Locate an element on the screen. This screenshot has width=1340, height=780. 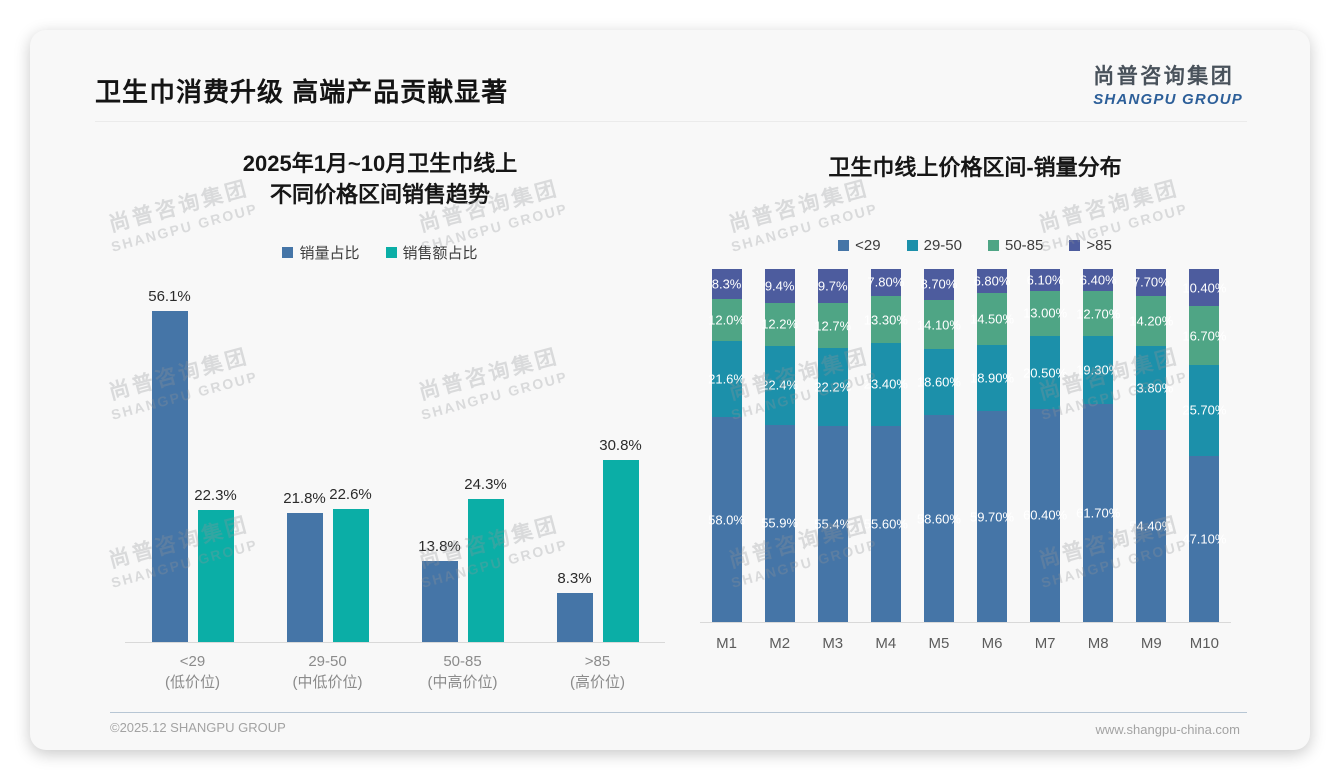
segment-value-label: 59.70% is located at coordinates (992, 517).